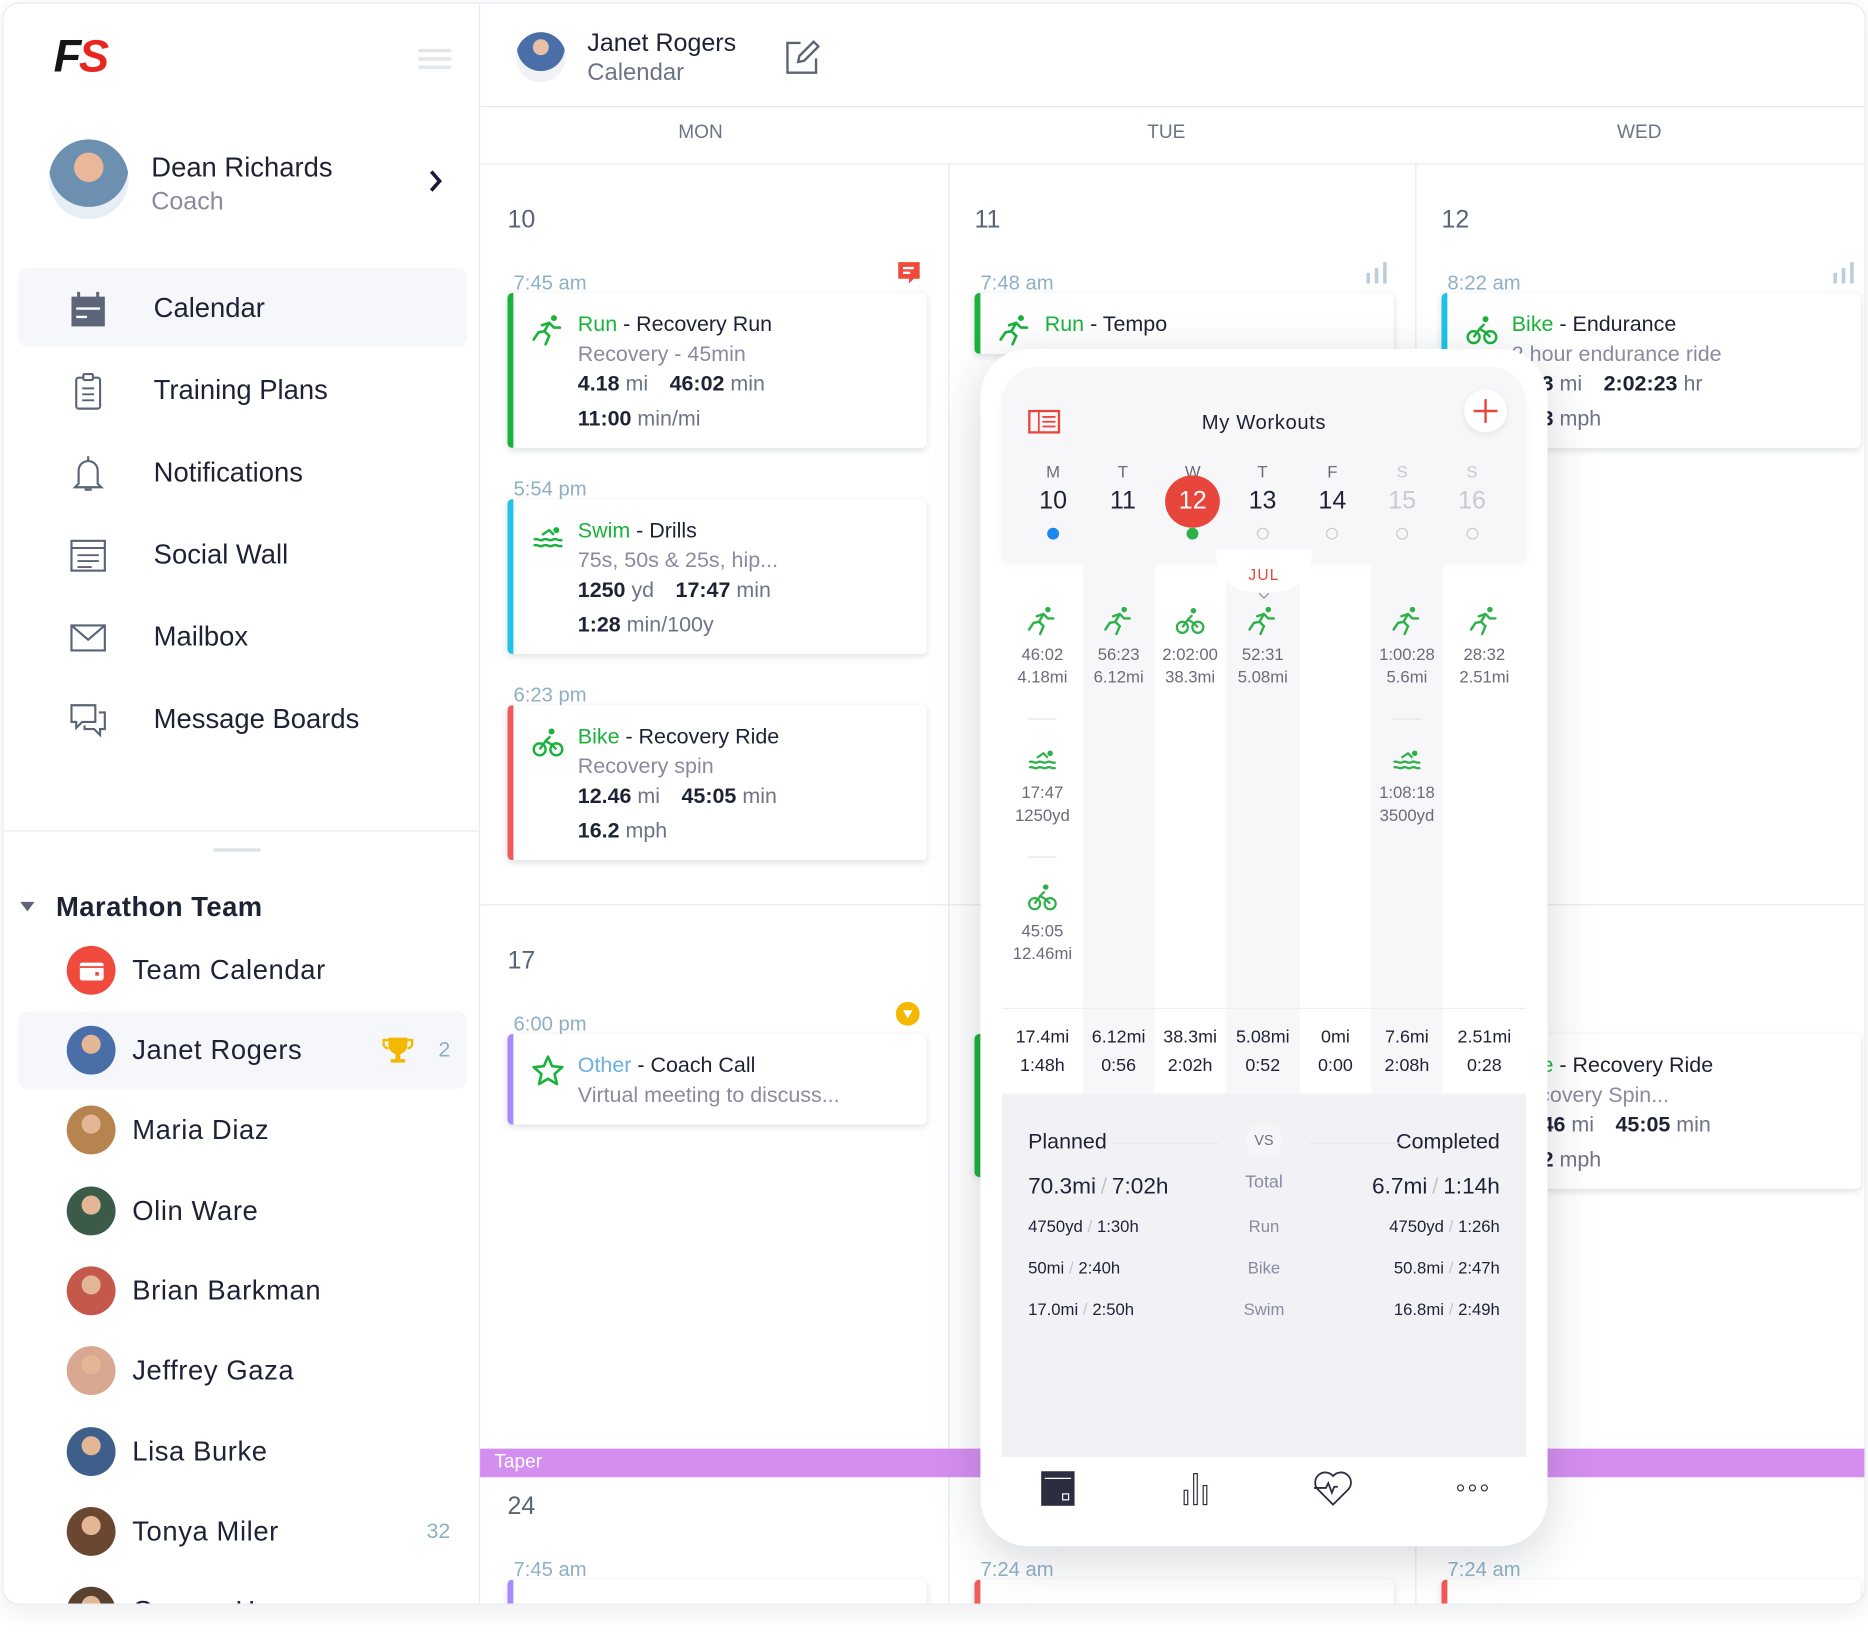  What do you see at coordinates (669, 418) in the screenshot?
I see `stat-unit: min/mi` at bounding box center [669, 418].